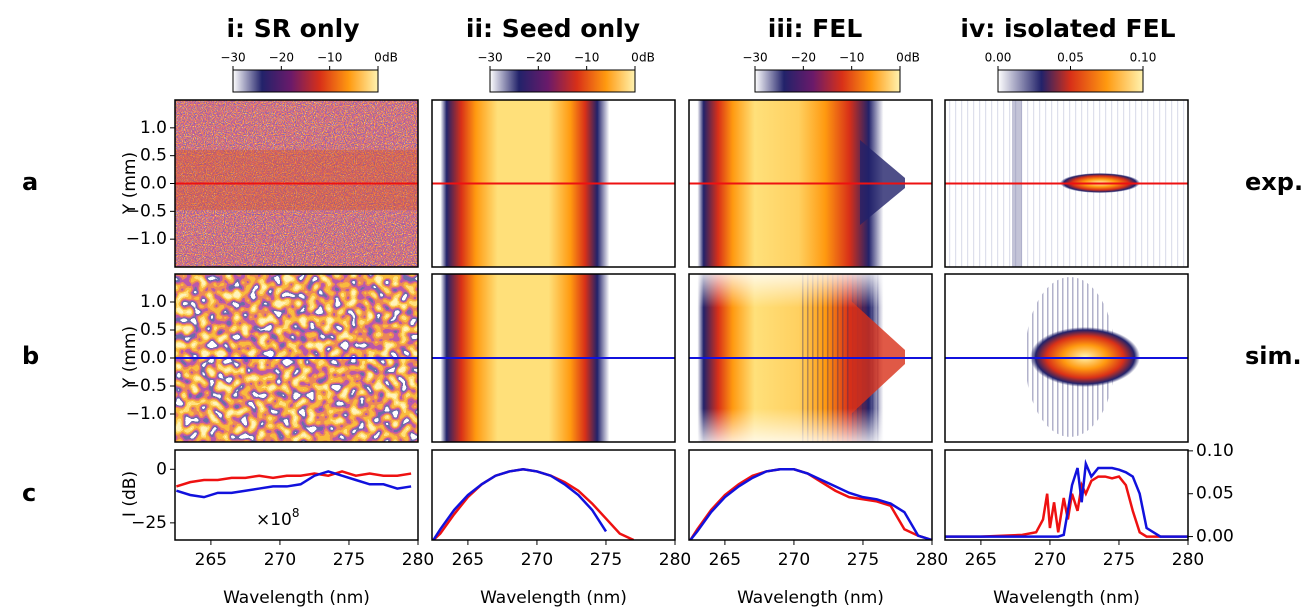 The height and width of the screenshot is (611, 1307). Describe the element at coordinates (1215, 494) in the screenshot. I see `y-tick-label: 0.05` at that location.